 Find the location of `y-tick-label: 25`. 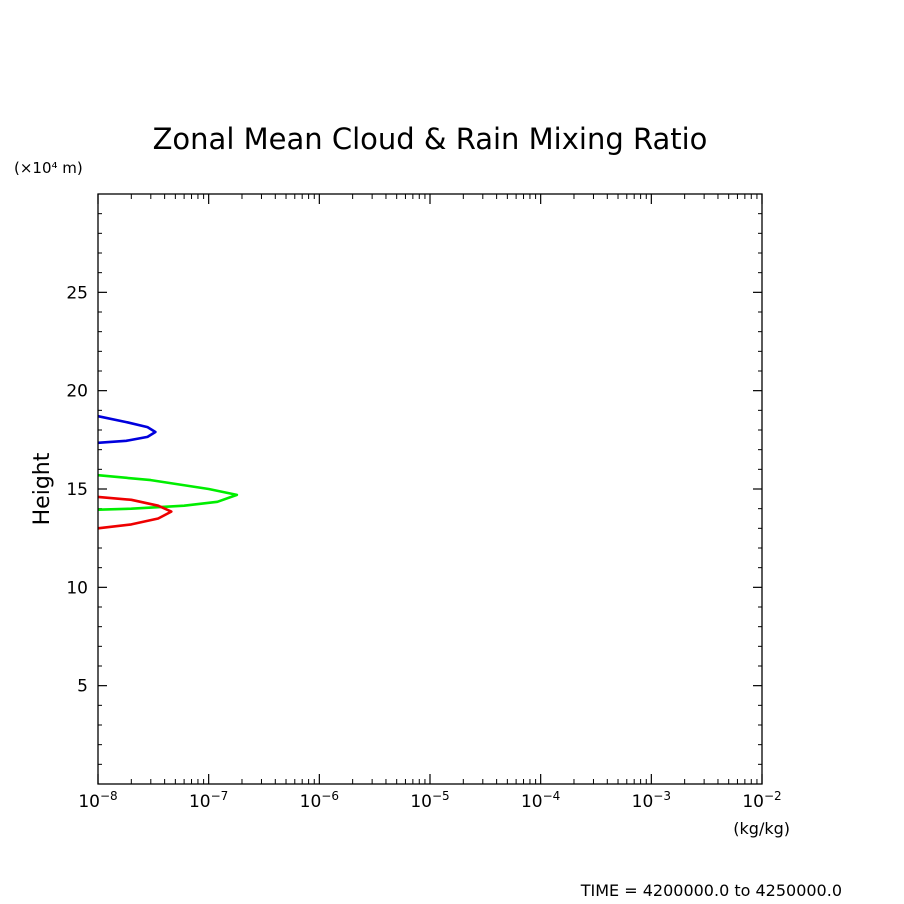

y-tick-label: 25 is located at coordinates (77, 293).